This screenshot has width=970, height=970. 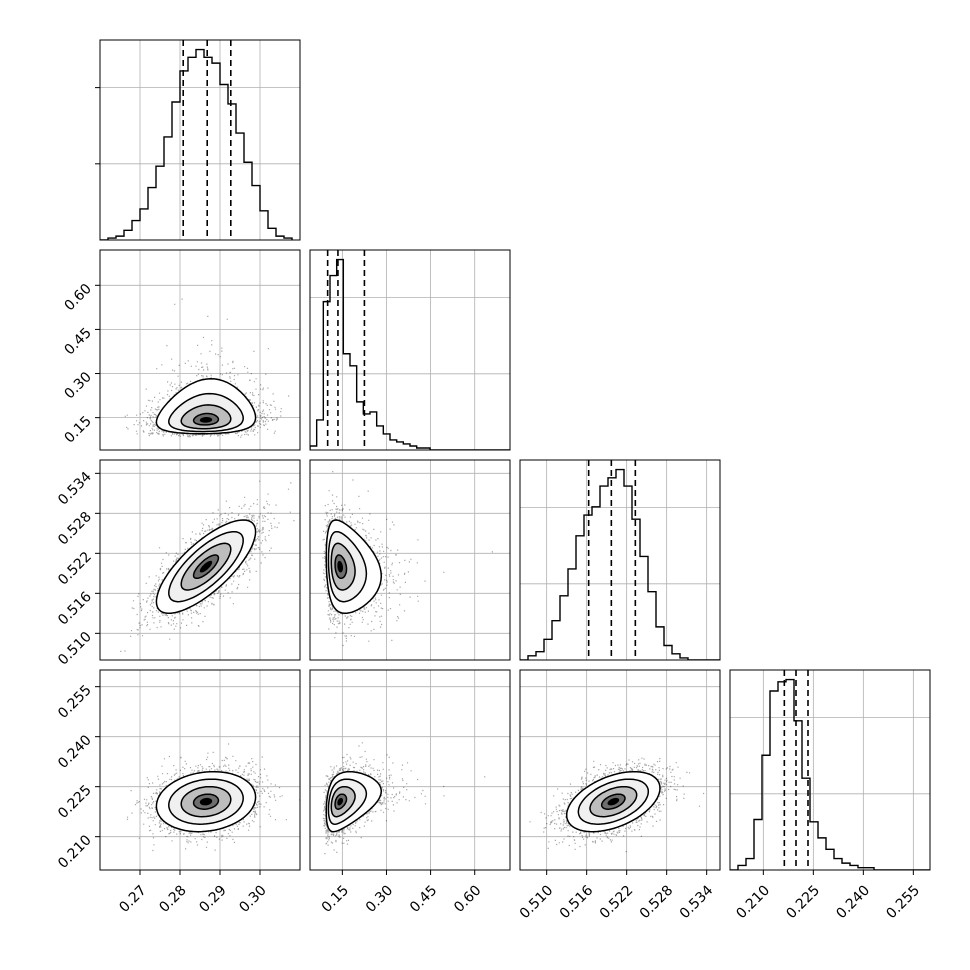 What do you see at coordinates (132, 898) in the screenshot?
I see `x-tick-label-p1: 0.27` at bounding box center [132, 898].